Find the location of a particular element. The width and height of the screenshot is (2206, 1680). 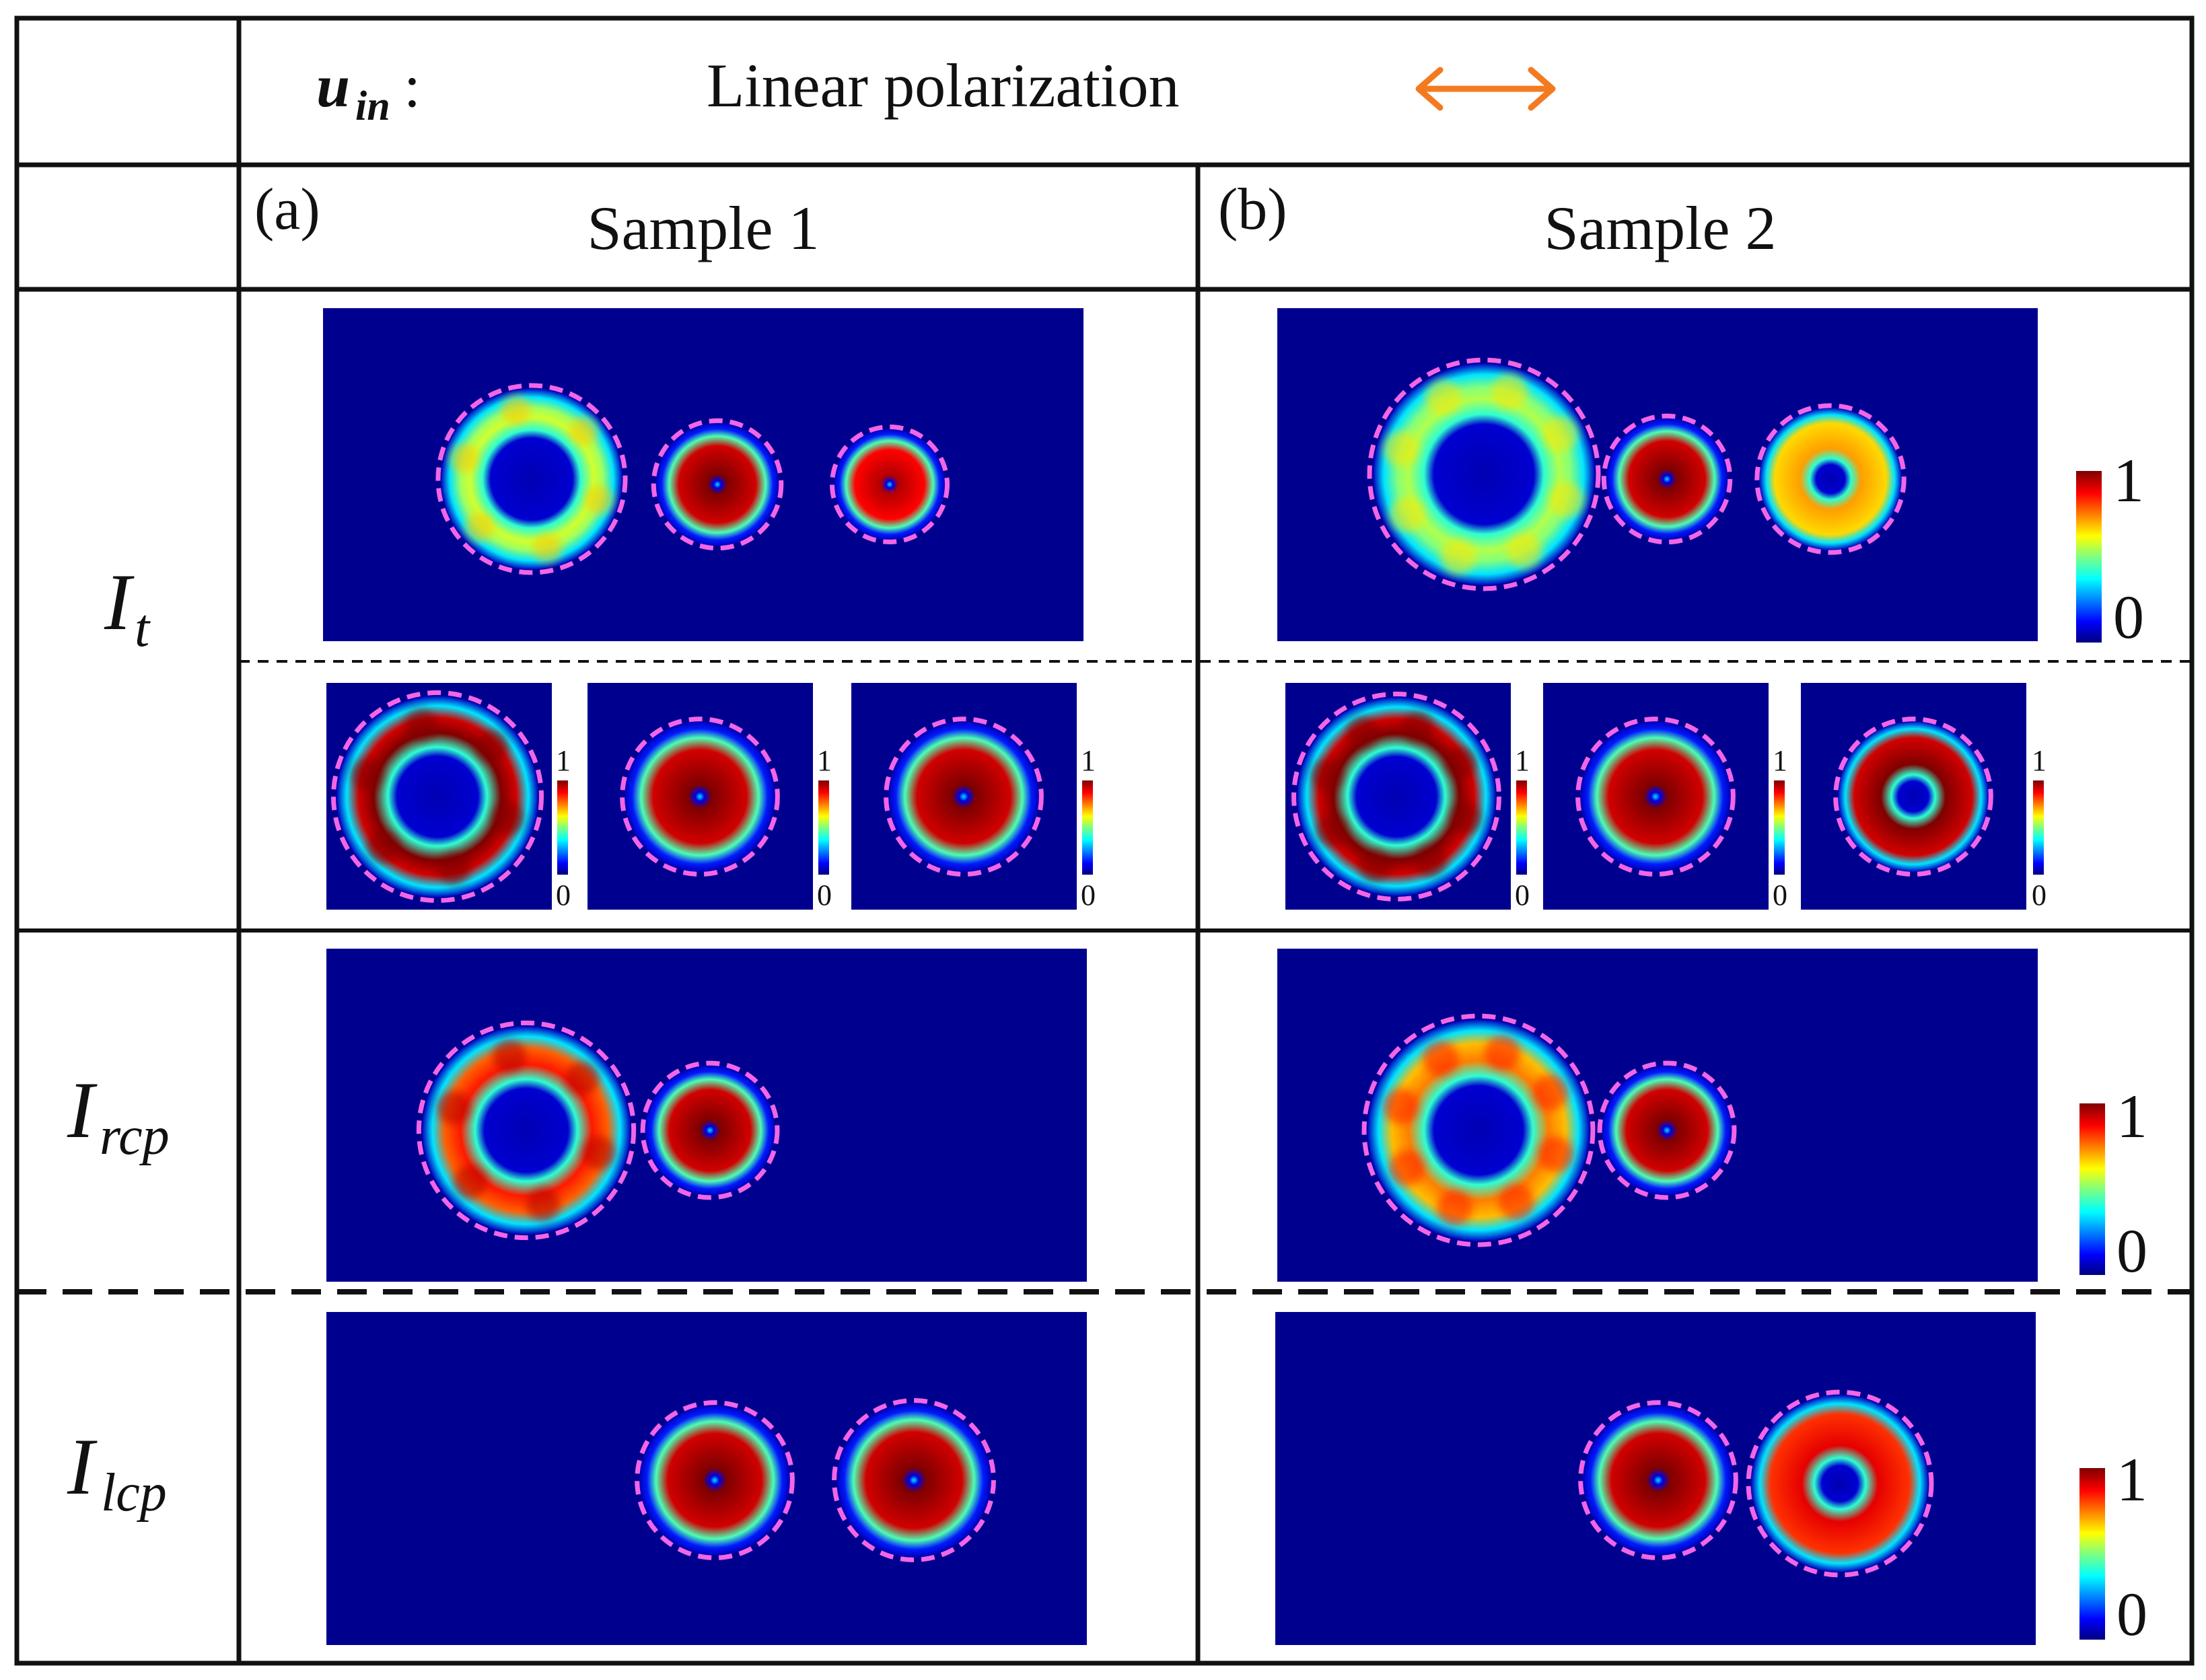

row-label-it: I t is located at coordinates (127, 608).